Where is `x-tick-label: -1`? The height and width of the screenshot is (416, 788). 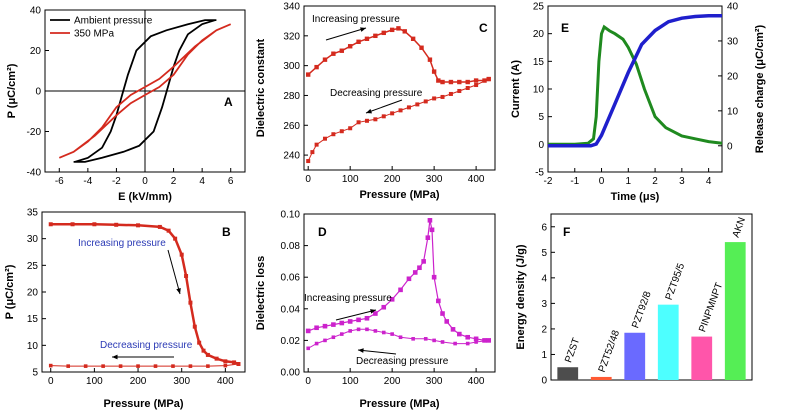
x-tick-label: -1 is located at coordinates (574, 181).